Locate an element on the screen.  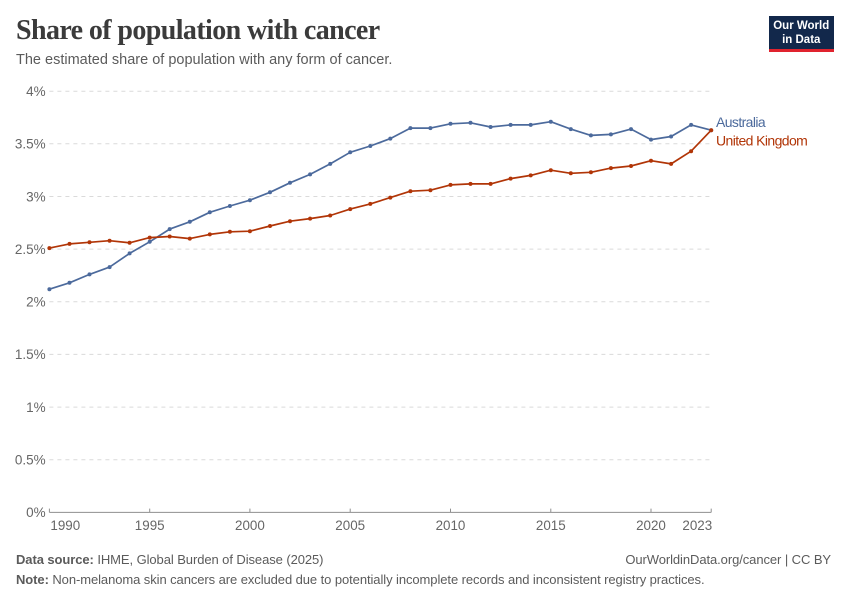
svg-text: 4% is located at coordinates (36, 91).